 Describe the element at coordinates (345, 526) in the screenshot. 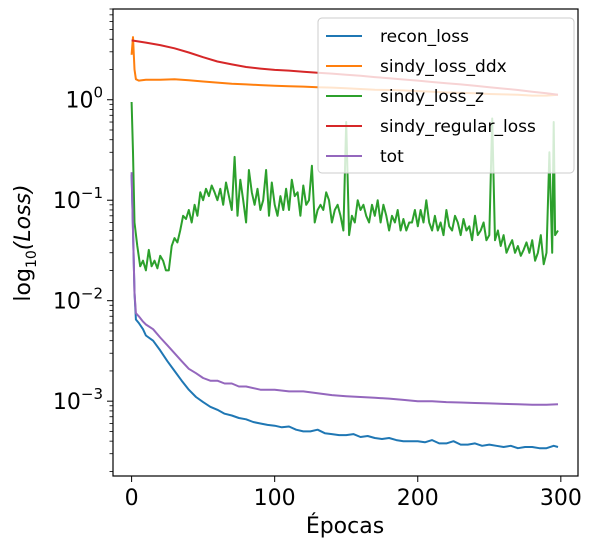

I see `x-axis-label: Épocas` at that location.